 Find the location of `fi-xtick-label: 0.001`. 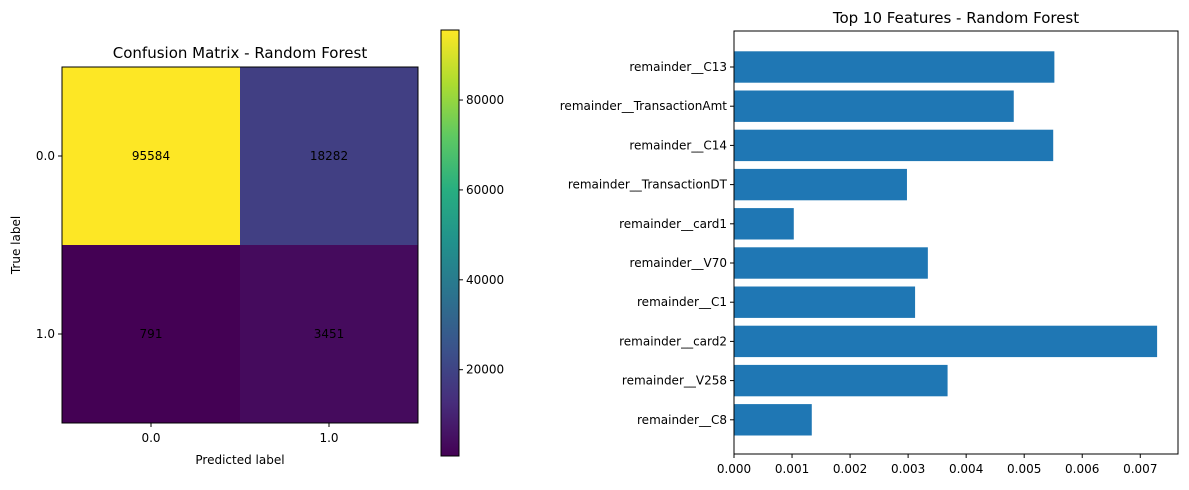

fi-xtick-label: 0.001 is located at coordinates (792, 469).